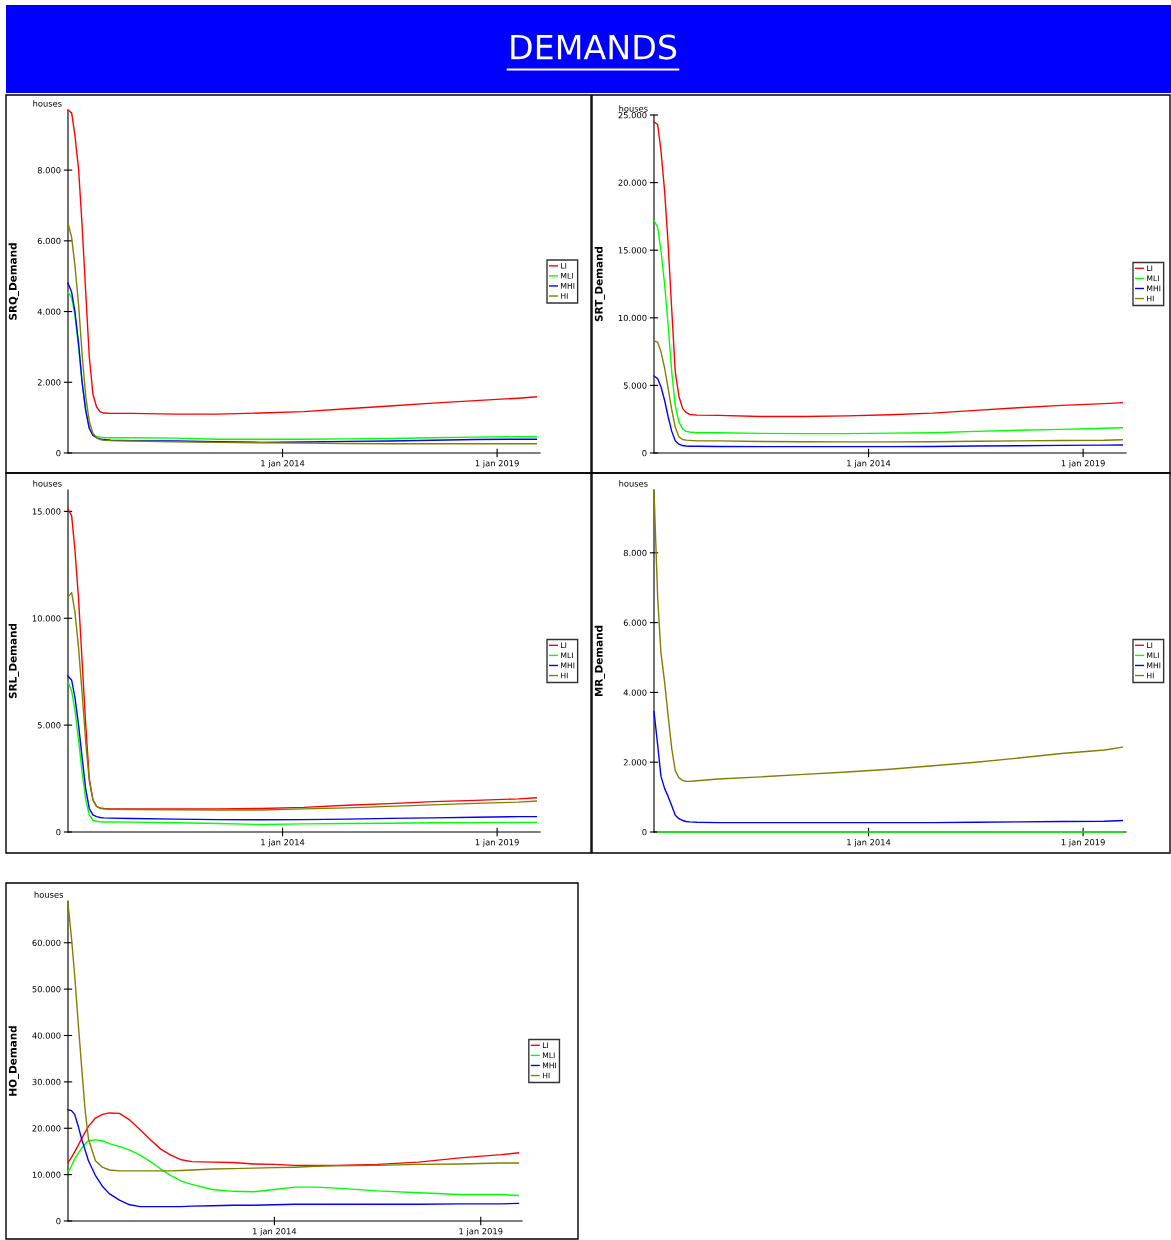 The width and height of the screenshot is (1171, 1240). Describe the element at coordinates (13, 1061) in the screenshot. I see `y-axis-title: HO_Demand` at that location.